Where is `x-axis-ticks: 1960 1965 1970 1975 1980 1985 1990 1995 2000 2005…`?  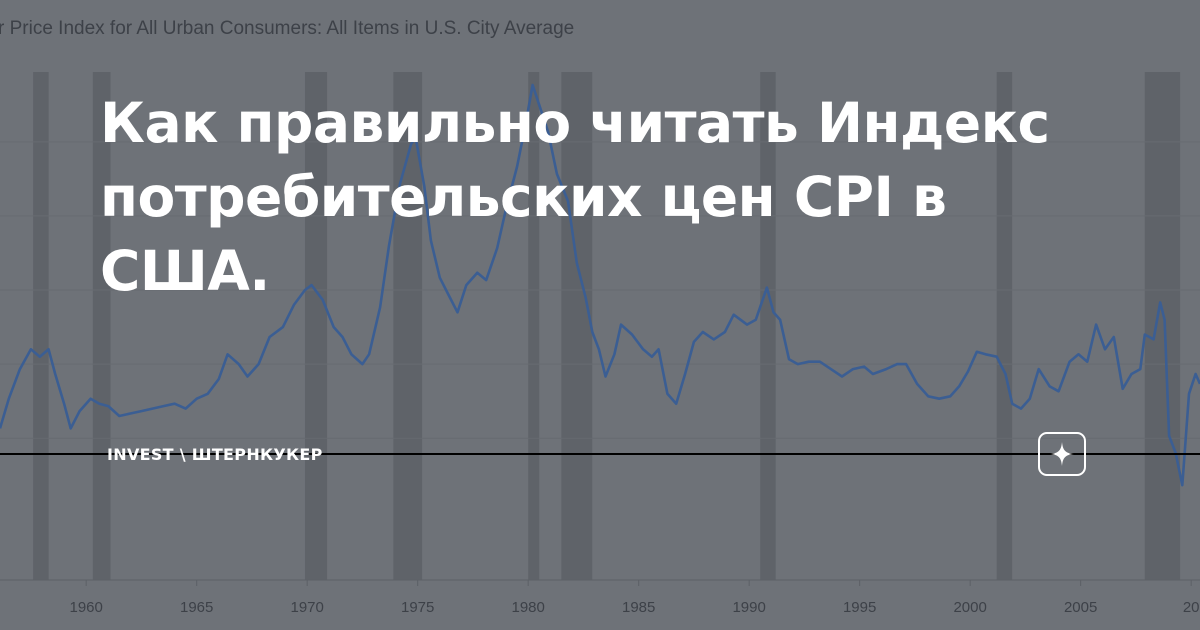
x-axis-ticks: 1960 1965 1970 1975 1980 1985 1990 1995 2000 2005… is located at coordinates (635, 598).